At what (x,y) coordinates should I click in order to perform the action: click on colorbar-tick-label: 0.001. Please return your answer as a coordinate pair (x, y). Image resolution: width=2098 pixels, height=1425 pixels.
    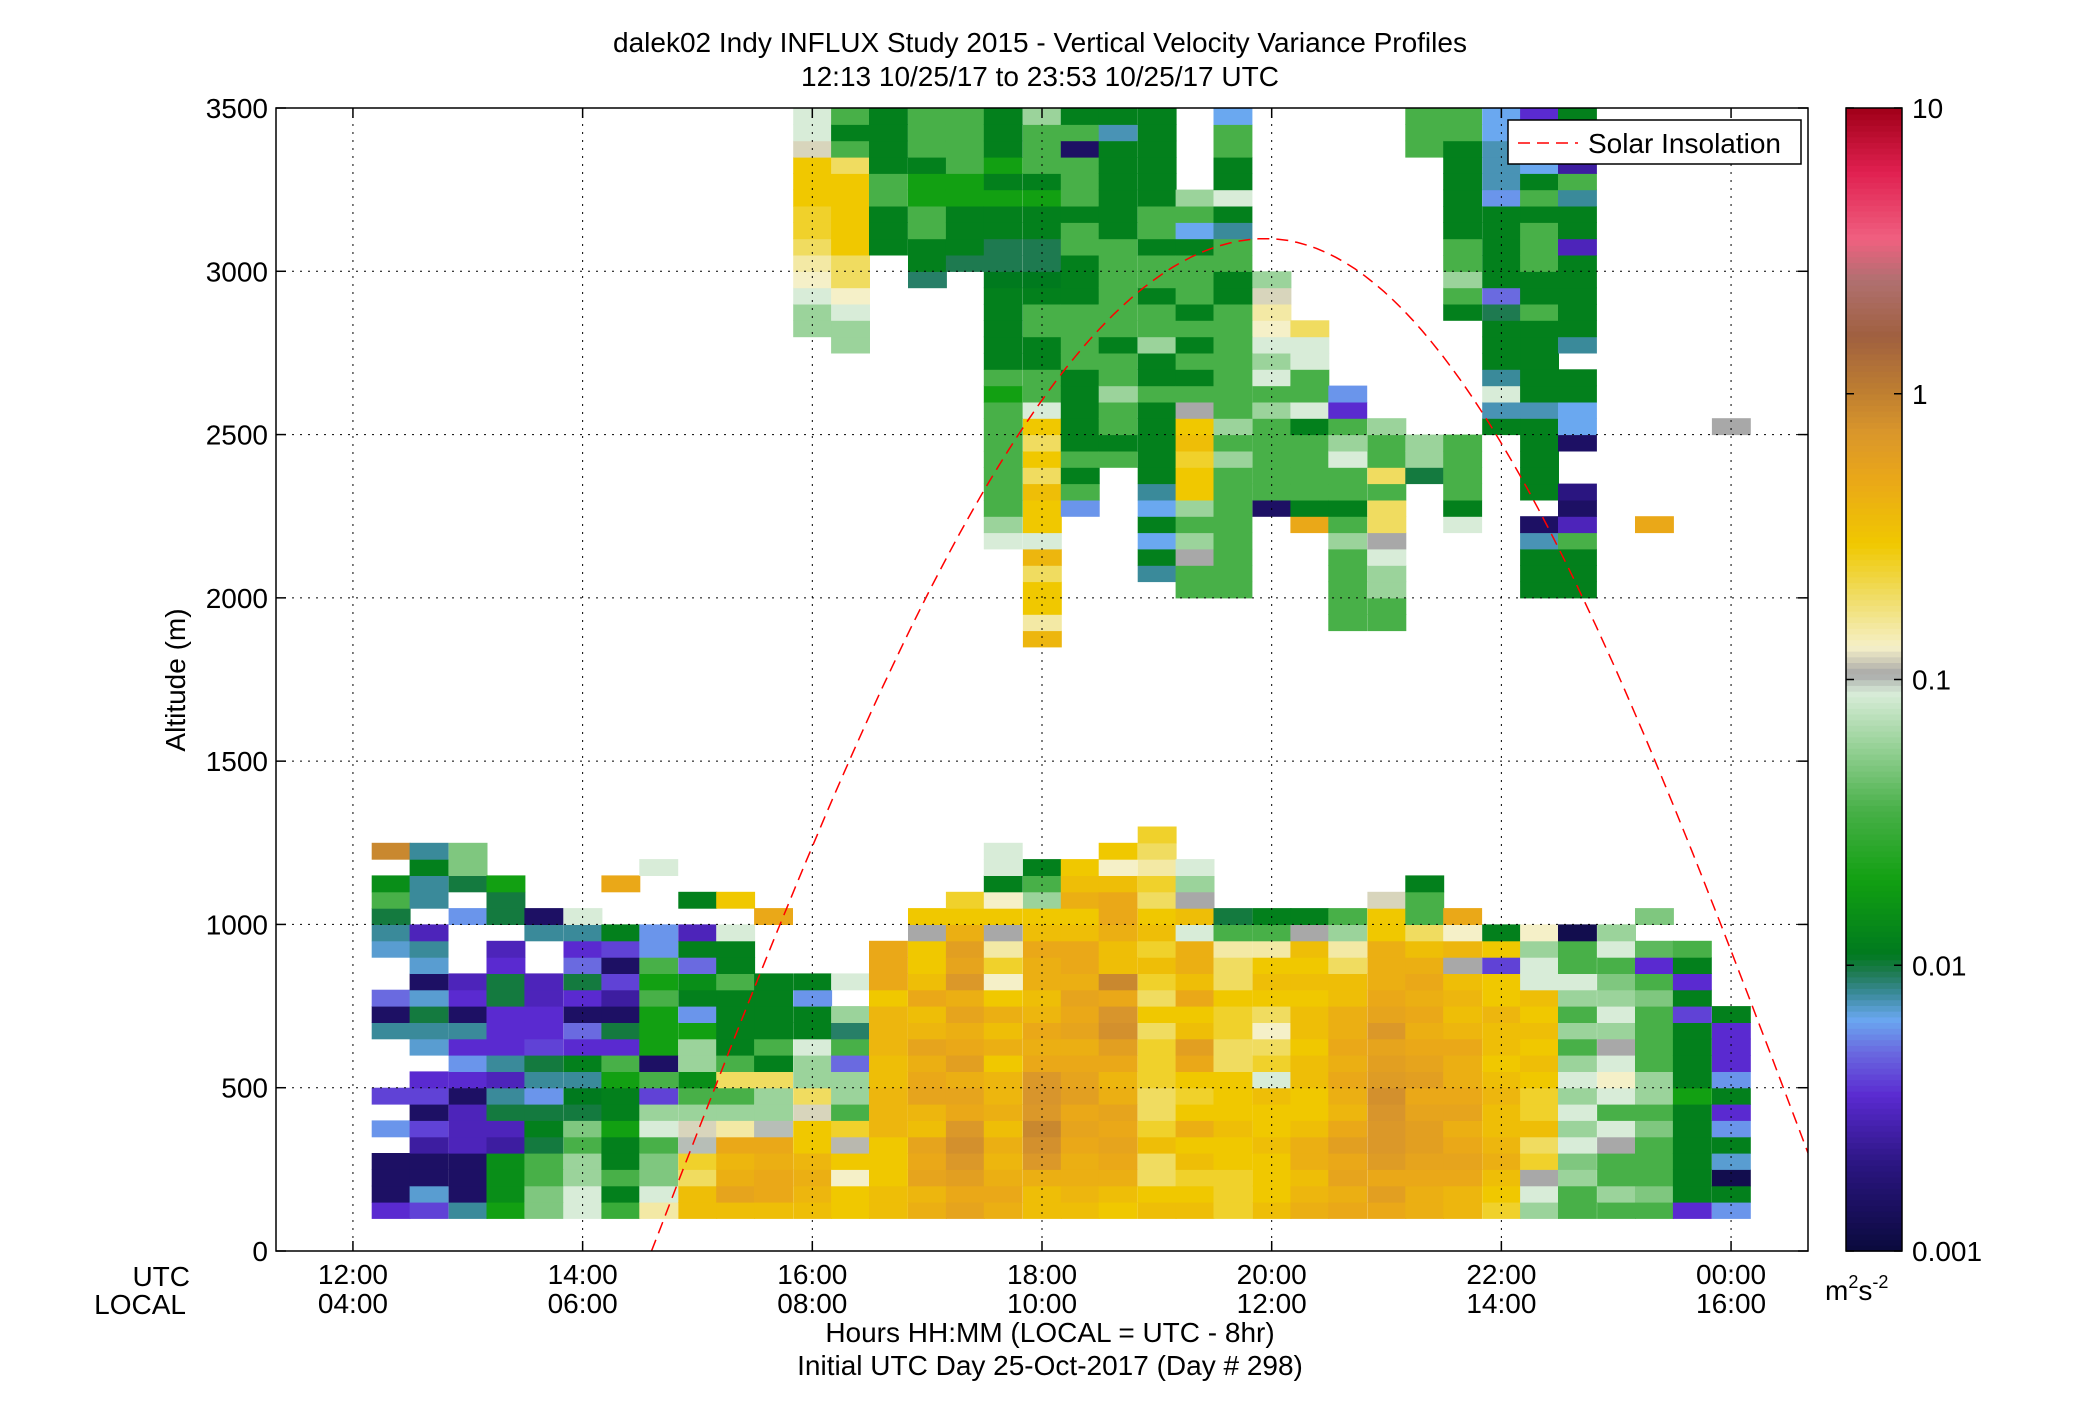
    Looking at the image, I should click on (1947, 1251).